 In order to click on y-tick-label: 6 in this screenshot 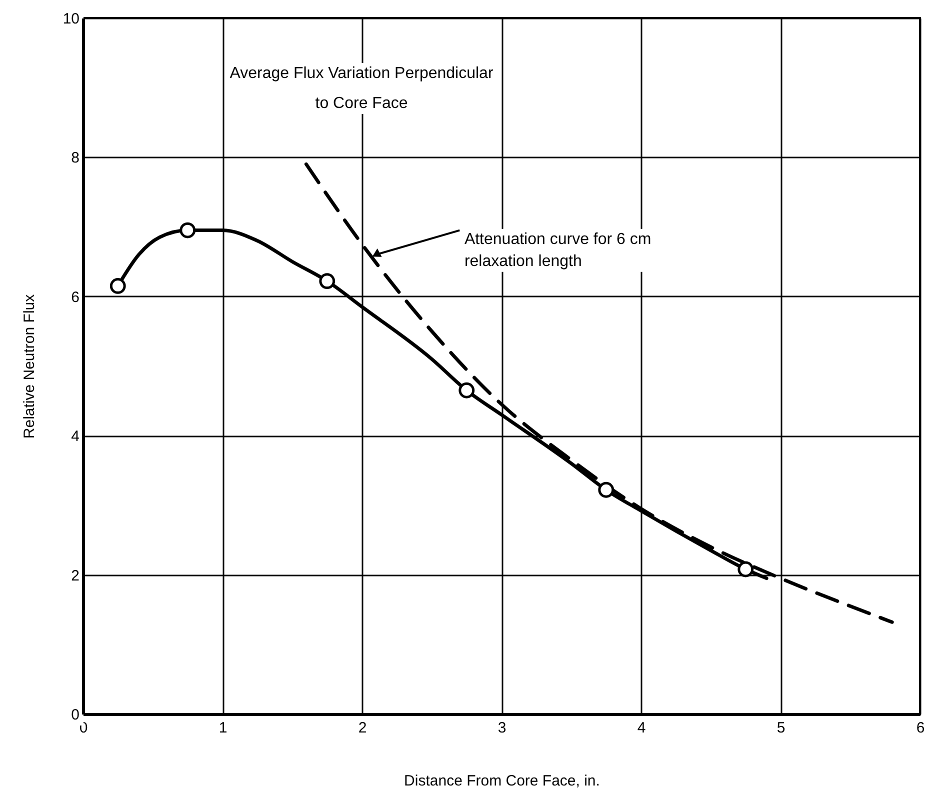, I will do `click(75, 297)`.